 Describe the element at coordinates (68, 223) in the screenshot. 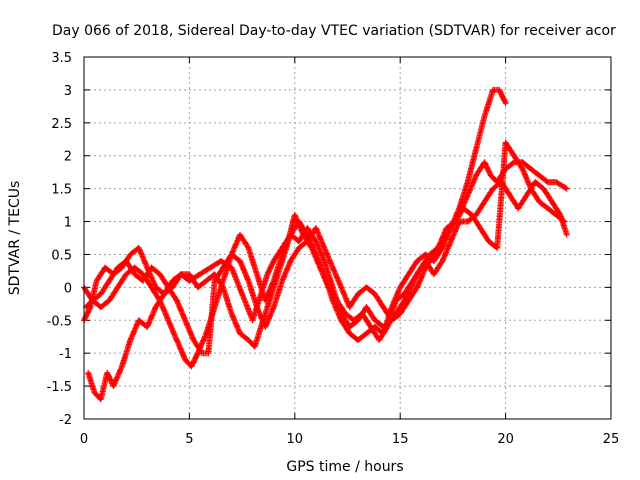

I see `y-tick-label: 1` at that location.